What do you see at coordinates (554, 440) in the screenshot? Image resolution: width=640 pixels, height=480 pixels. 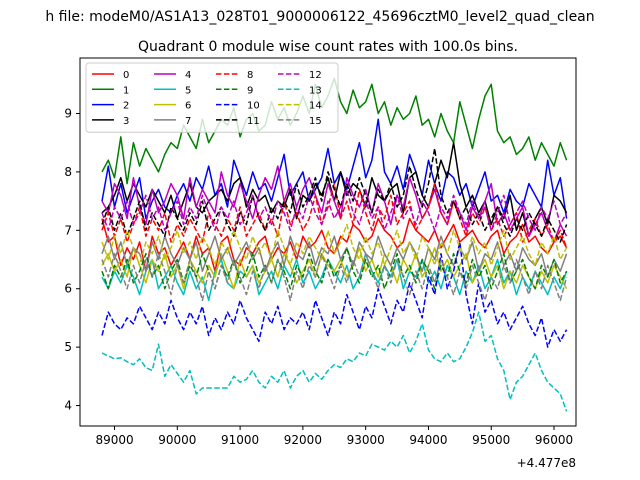 I see `x-tick-label: 96000` at bounding box center [554, 440].